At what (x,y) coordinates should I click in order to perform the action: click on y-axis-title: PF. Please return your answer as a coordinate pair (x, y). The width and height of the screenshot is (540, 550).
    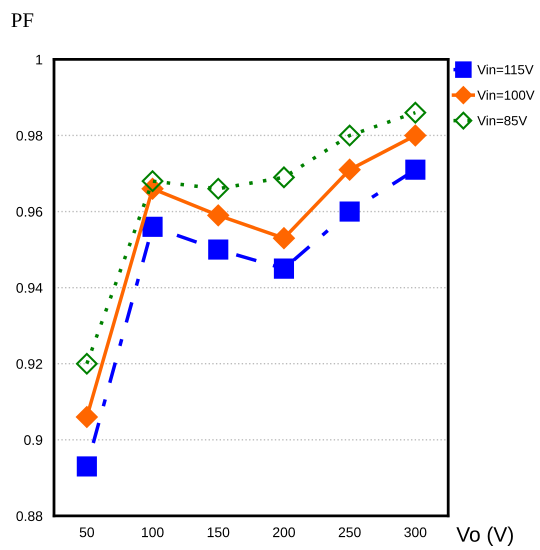
    Looking at the image, I should click on (22, 20).